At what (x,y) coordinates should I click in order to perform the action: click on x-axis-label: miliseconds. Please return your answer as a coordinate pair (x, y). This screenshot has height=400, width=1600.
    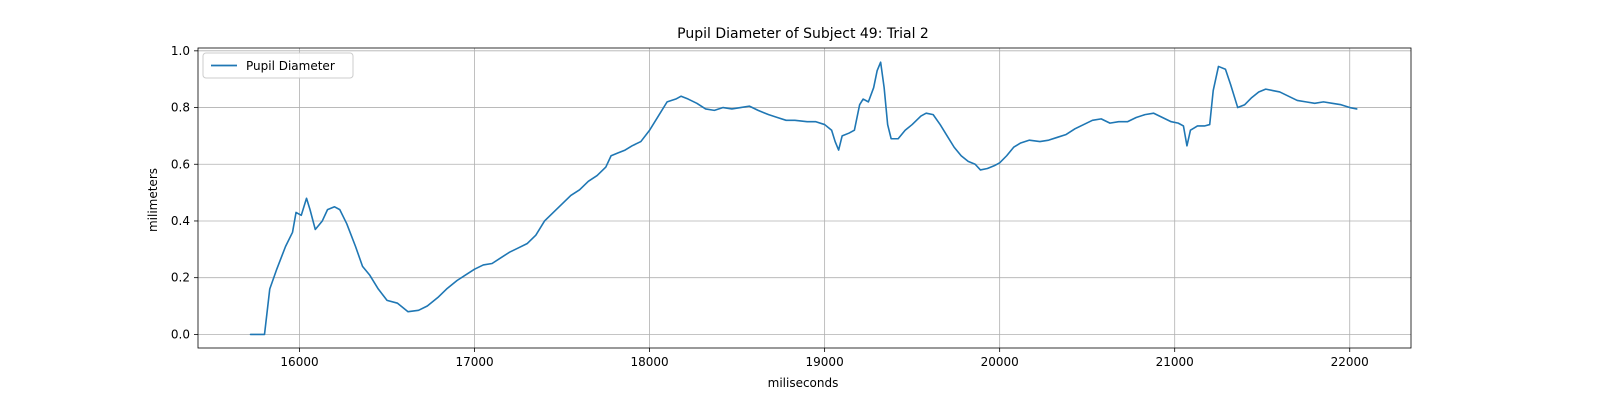
    Looking at the image, I should click on (803, 383).